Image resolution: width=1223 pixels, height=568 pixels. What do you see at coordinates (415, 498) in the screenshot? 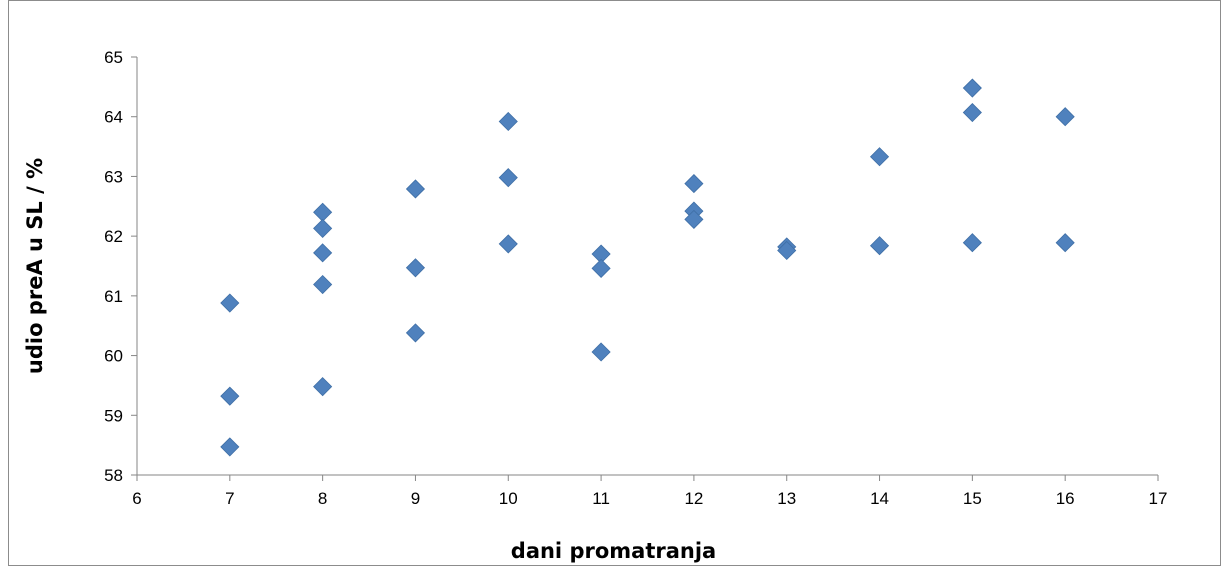
I see `x-tick-label: 9` at bounding box center [415, 498].